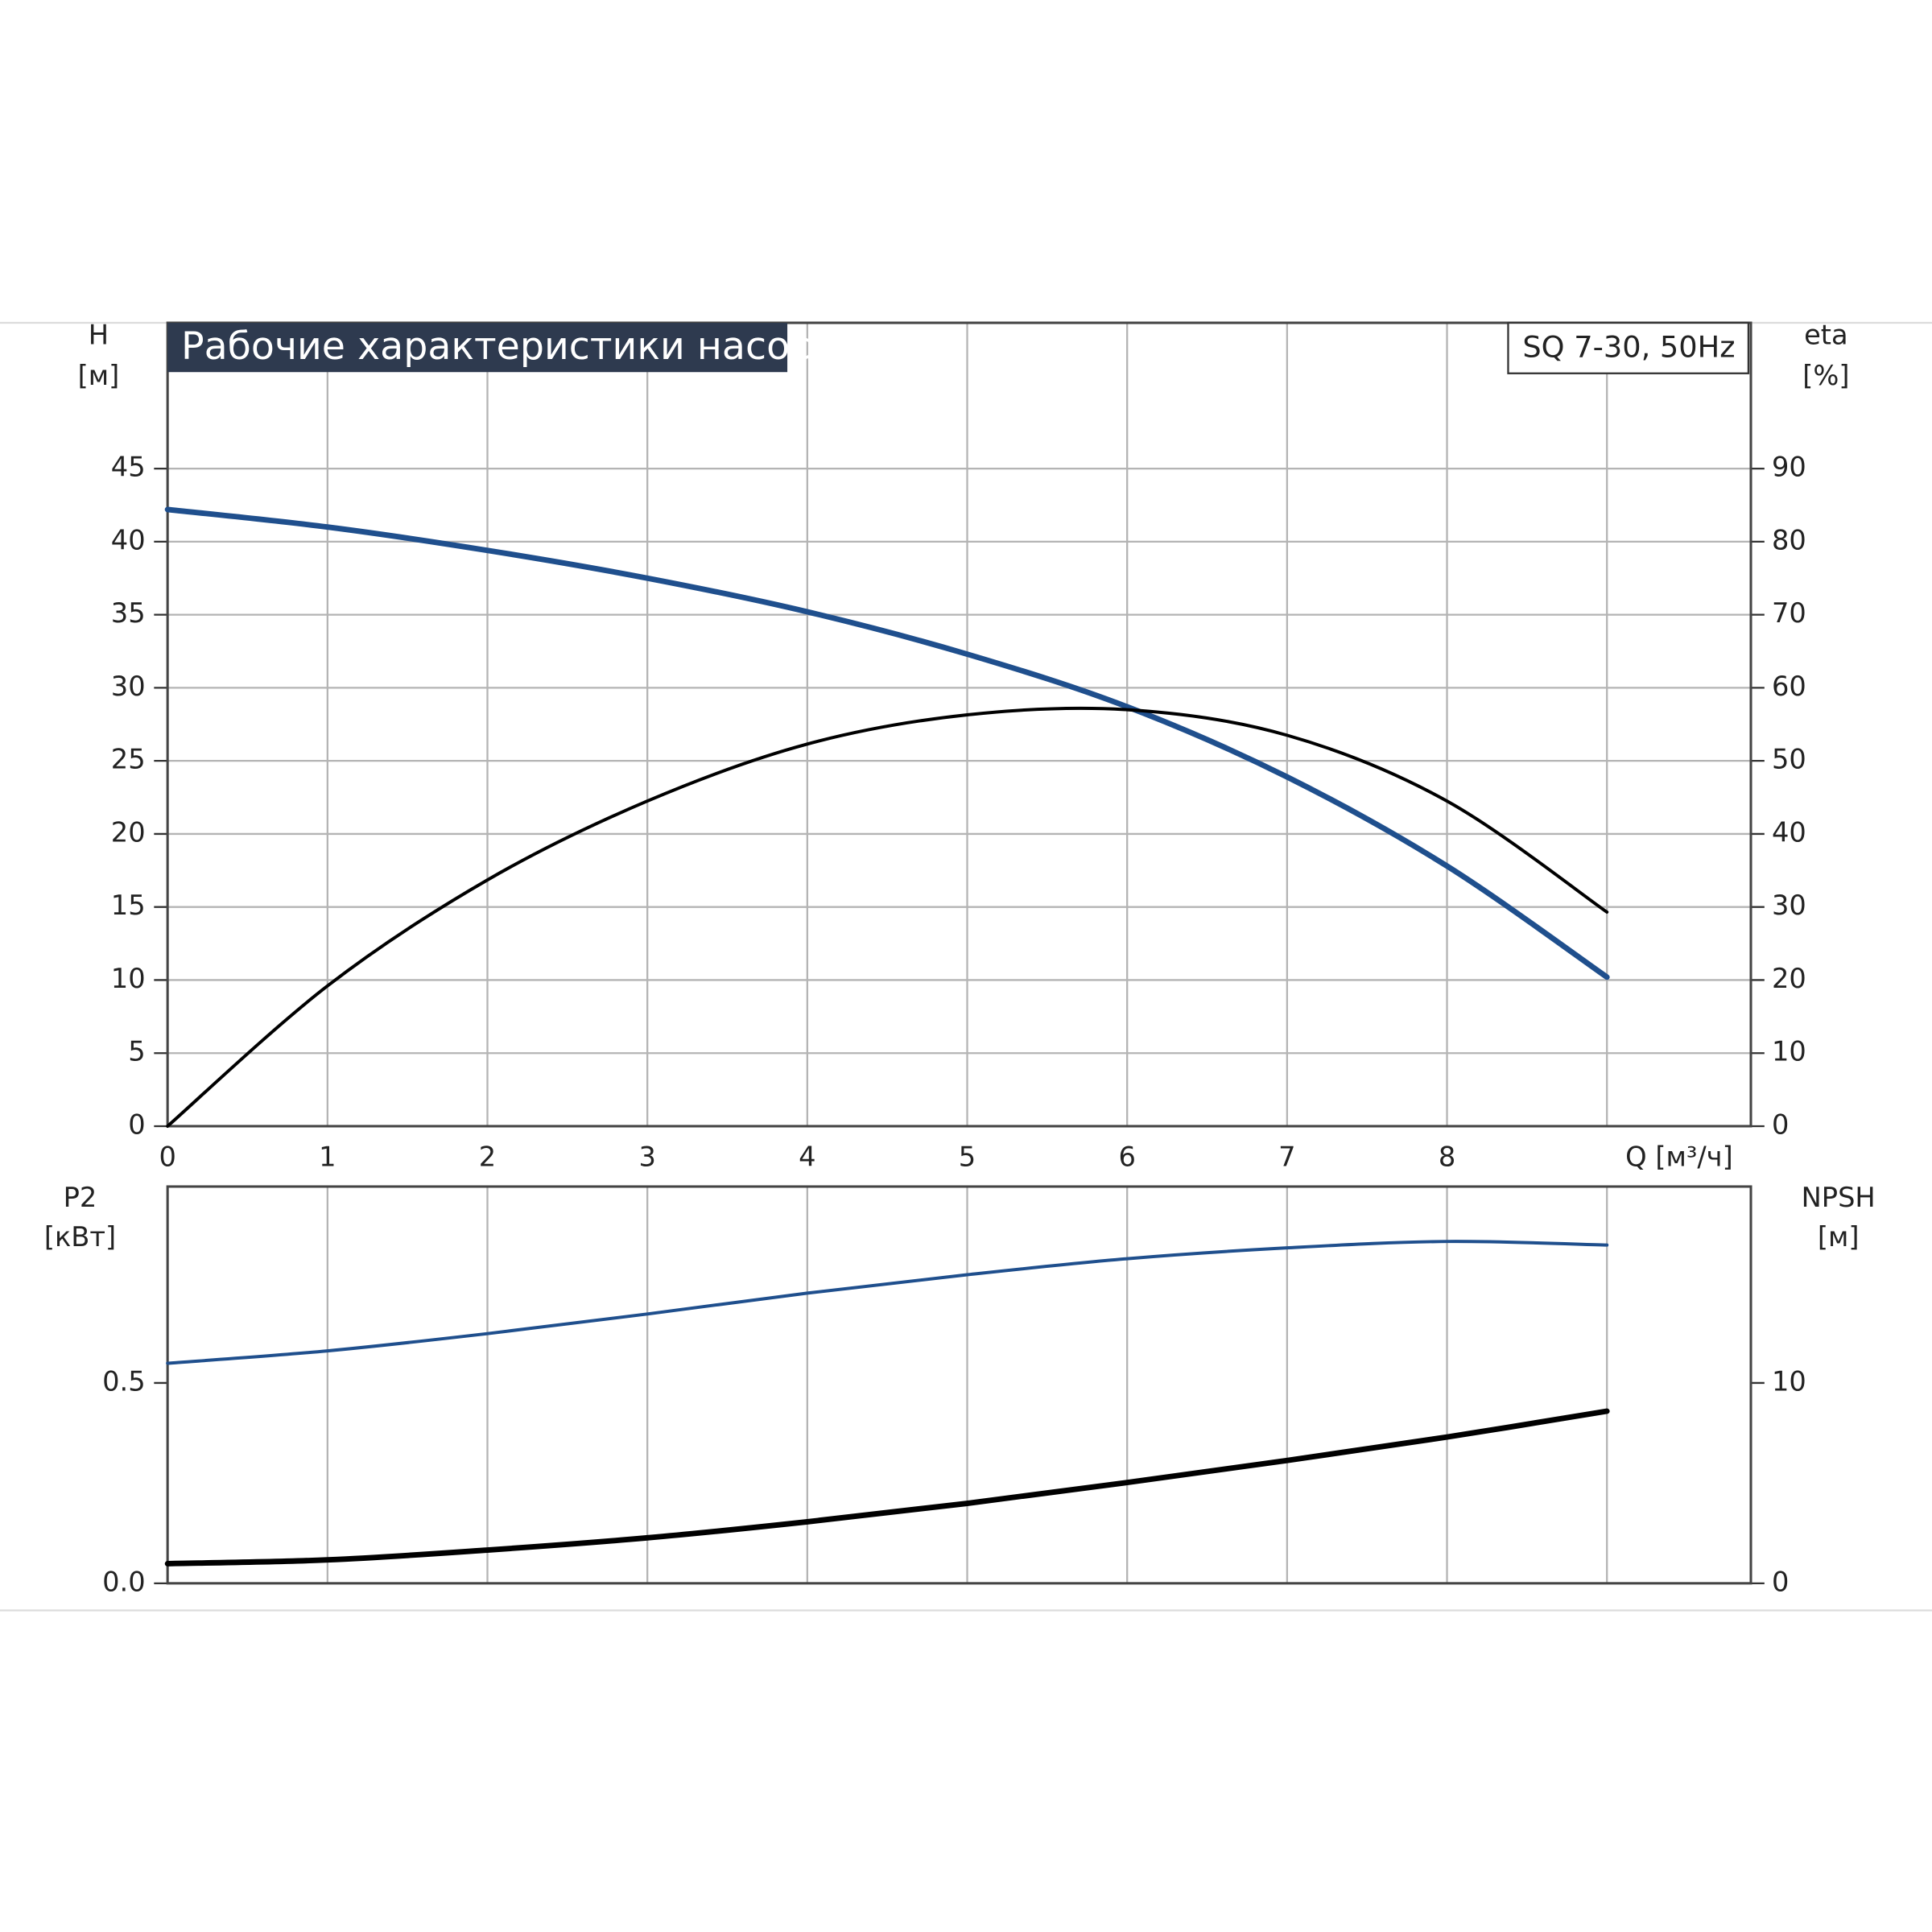  Describe the element at coordinates (128, 978) in the screenshot. I see `y-tick-label: 10` at that location.